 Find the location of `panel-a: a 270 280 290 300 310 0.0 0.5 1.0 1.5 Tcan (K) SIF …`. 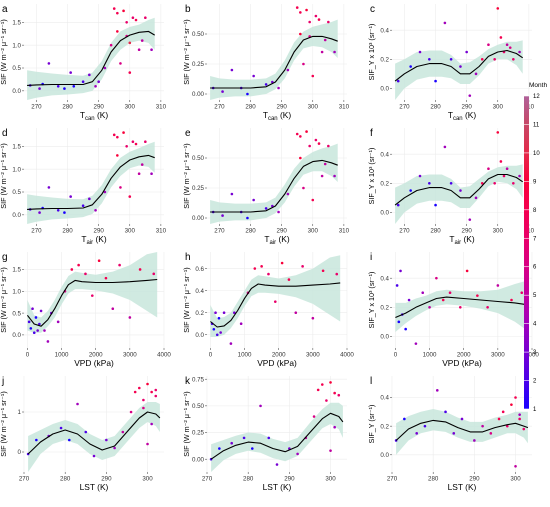

panel-a: a 270 280 290 300 310 0.0 0.5 1.0 1.5 Tcan (K) SIF … is located at coordinates (83, 63).